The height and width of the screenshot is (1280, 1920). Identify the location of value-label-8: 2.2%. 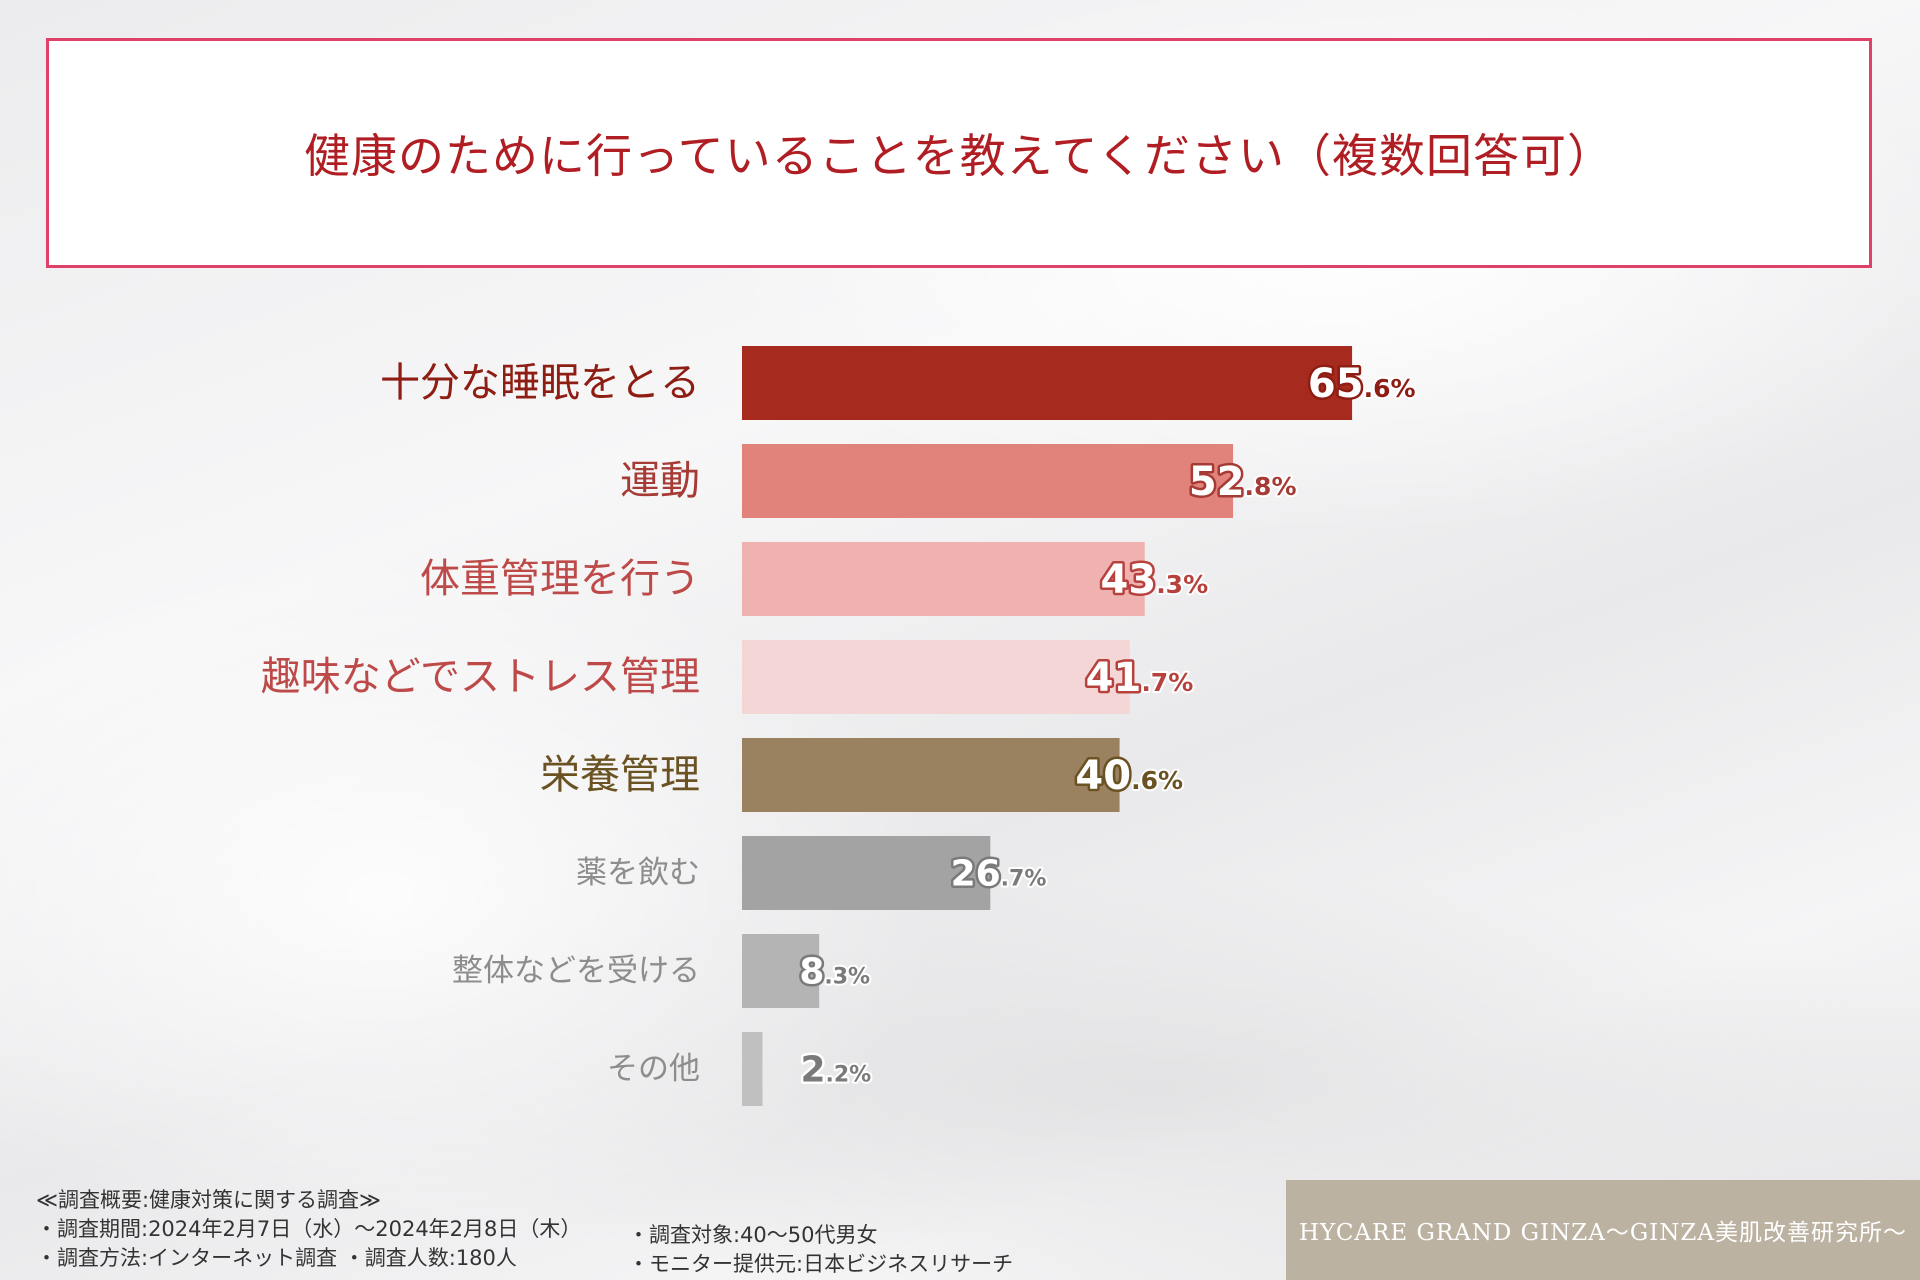
(835, 1070).